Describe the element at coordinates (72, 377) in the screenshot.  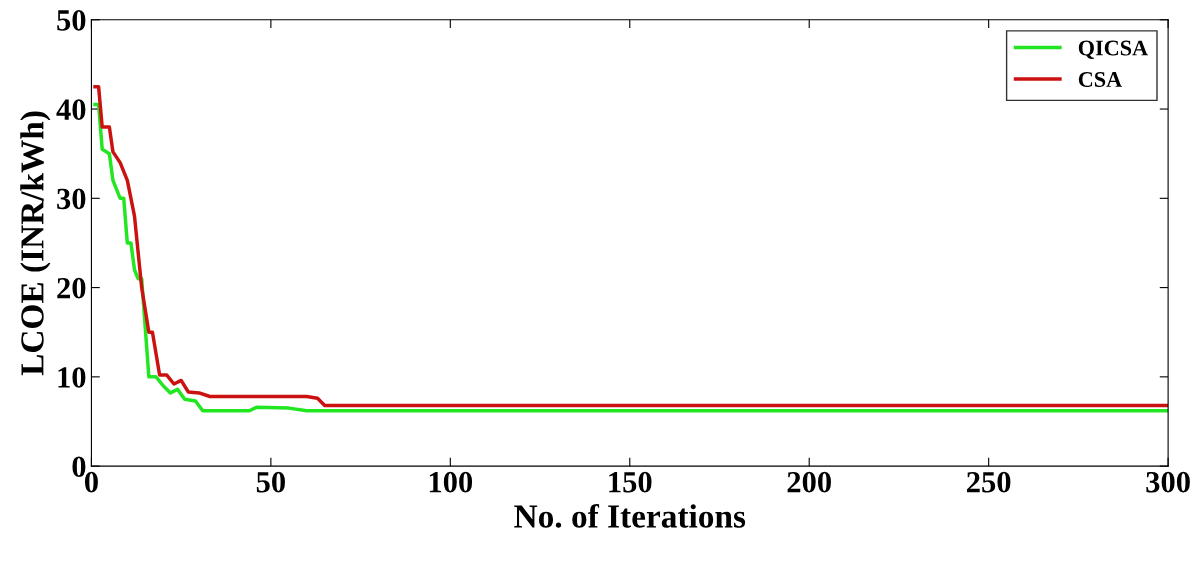
I see `y-tick-label: 10` at that location.